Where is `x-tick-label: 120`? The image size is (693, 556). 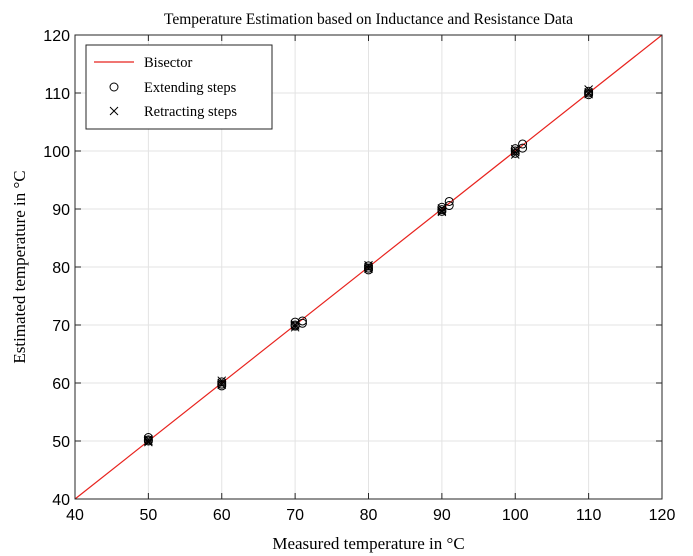
x-tick-label: 120 is located at coordinates (662, 515).